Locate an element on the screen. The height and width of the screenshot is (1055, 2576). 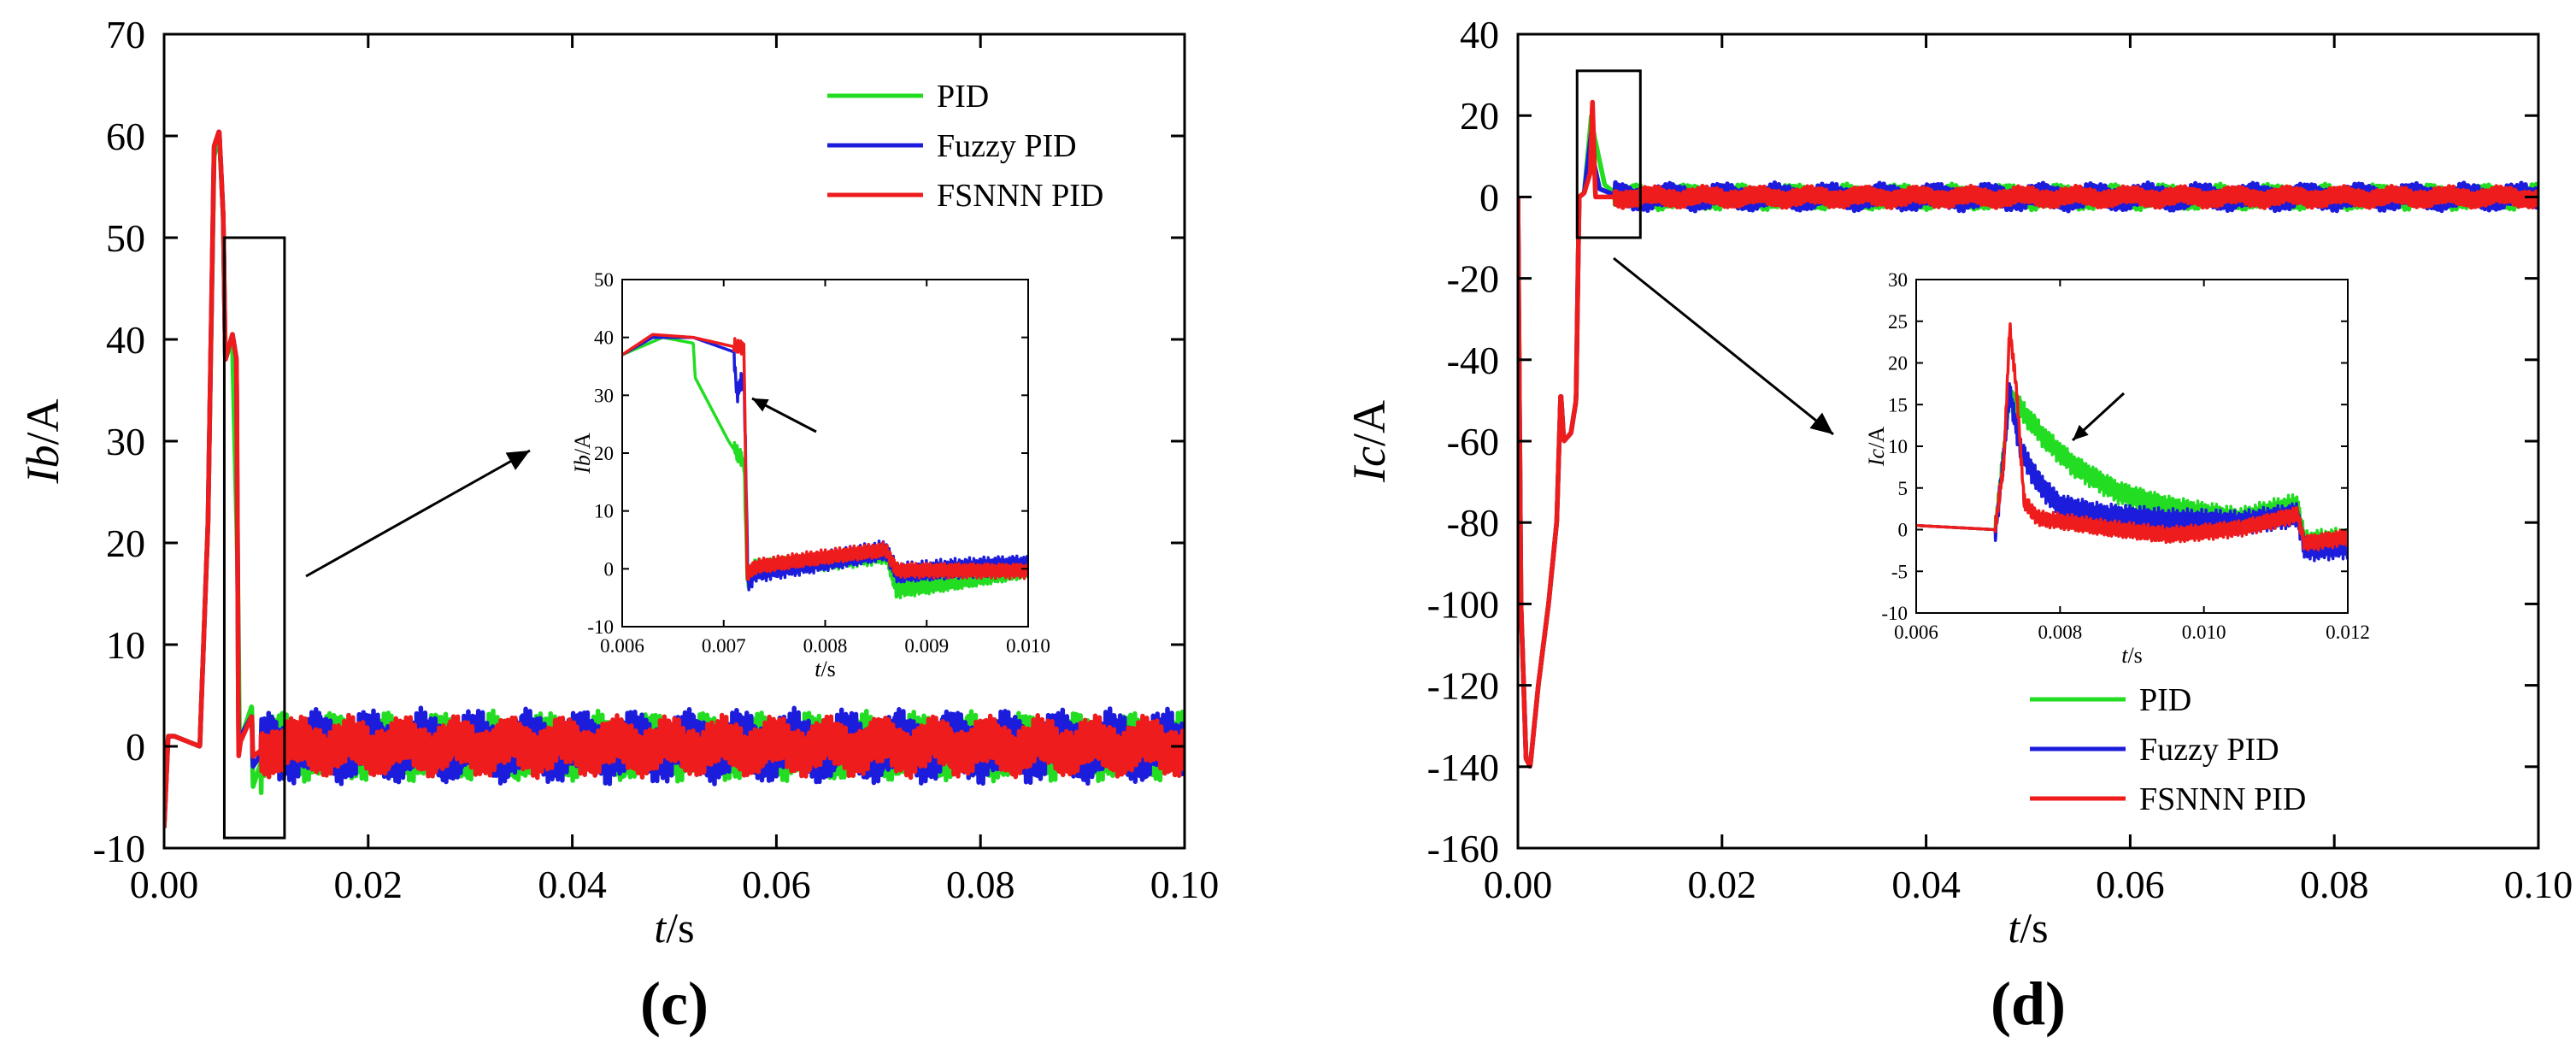
panel-c-y-tick-label: 30 is located at coordinates (125, 442).